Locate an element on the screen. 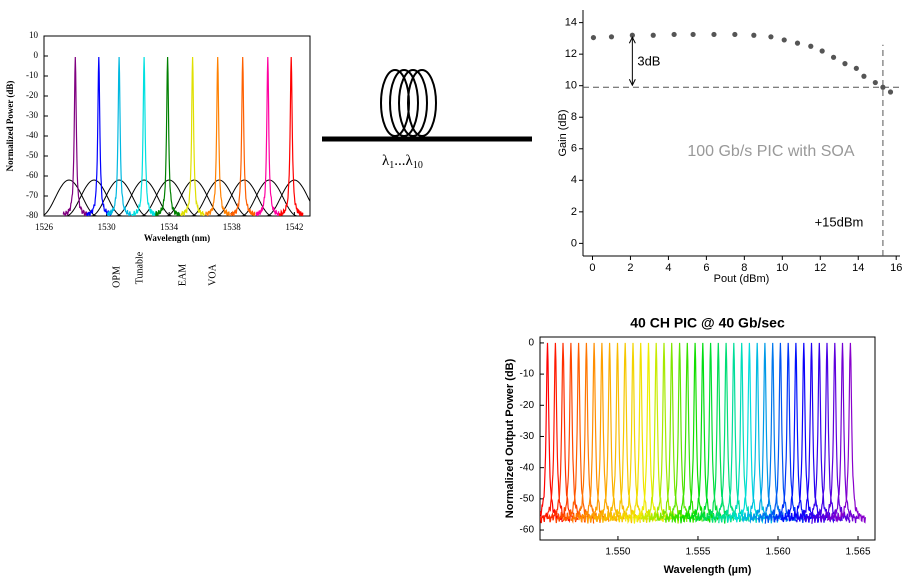 The width and height of the screenshot is (907, 579). y-axis-label: Gain (dB) is located at coordinates (563, 132).